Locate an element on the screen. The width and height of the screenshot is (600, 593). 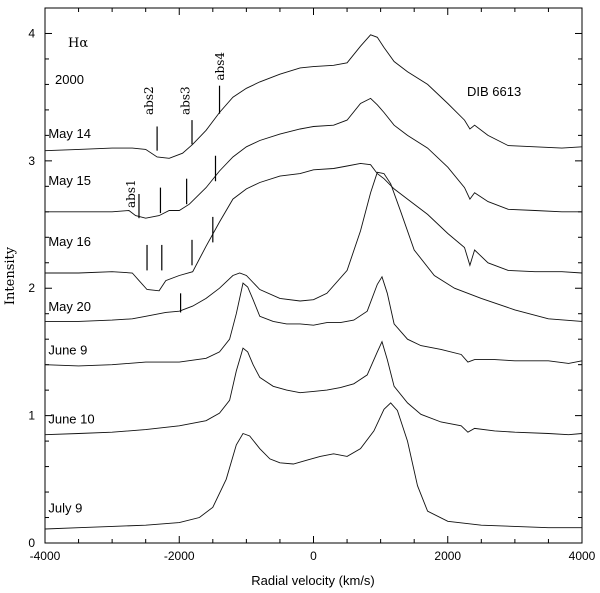
x-tick-label: 2000 is located at coordinates (447, 556).